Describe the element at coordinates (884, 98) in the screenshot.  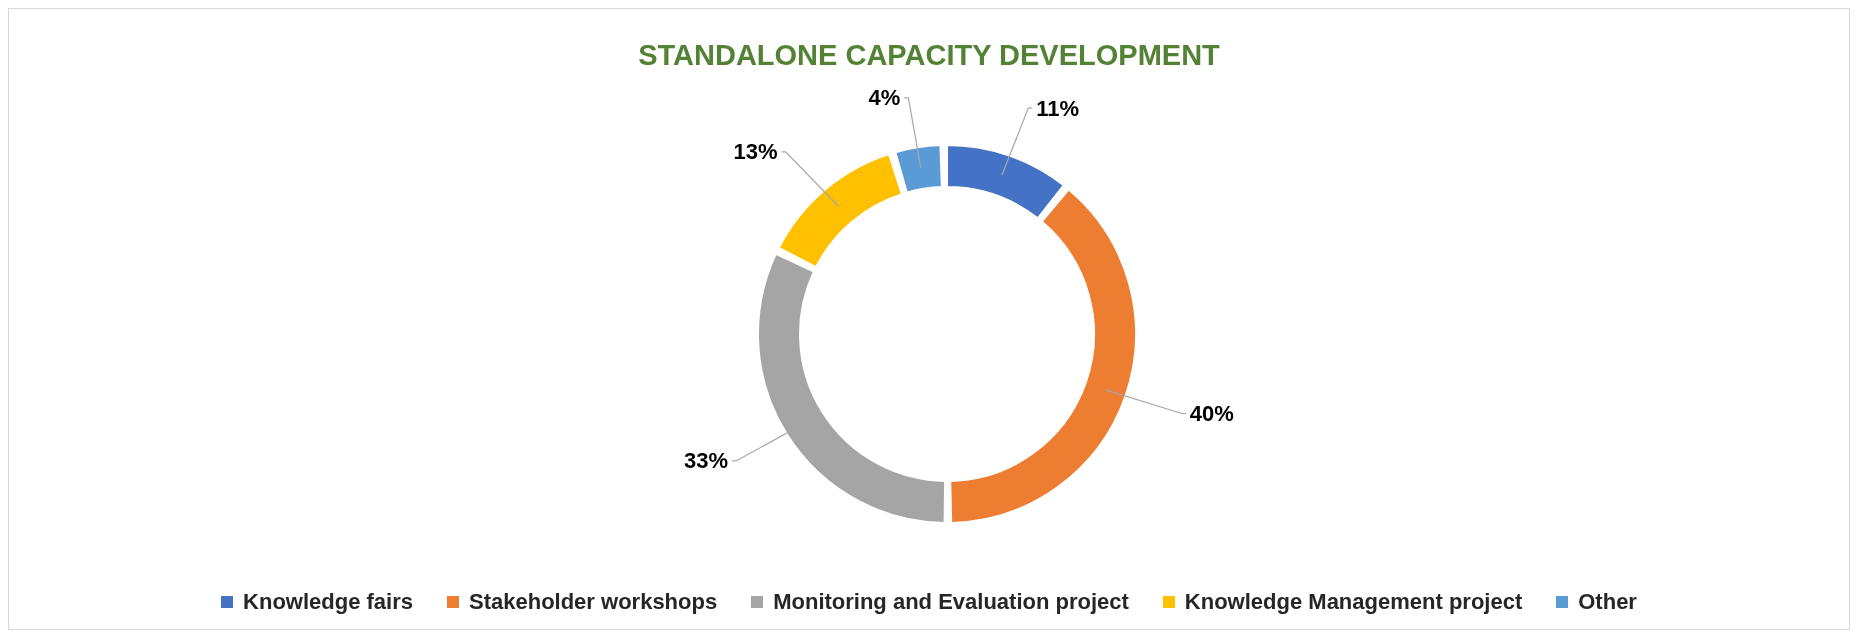
I see `data-label: 4%` at that location.